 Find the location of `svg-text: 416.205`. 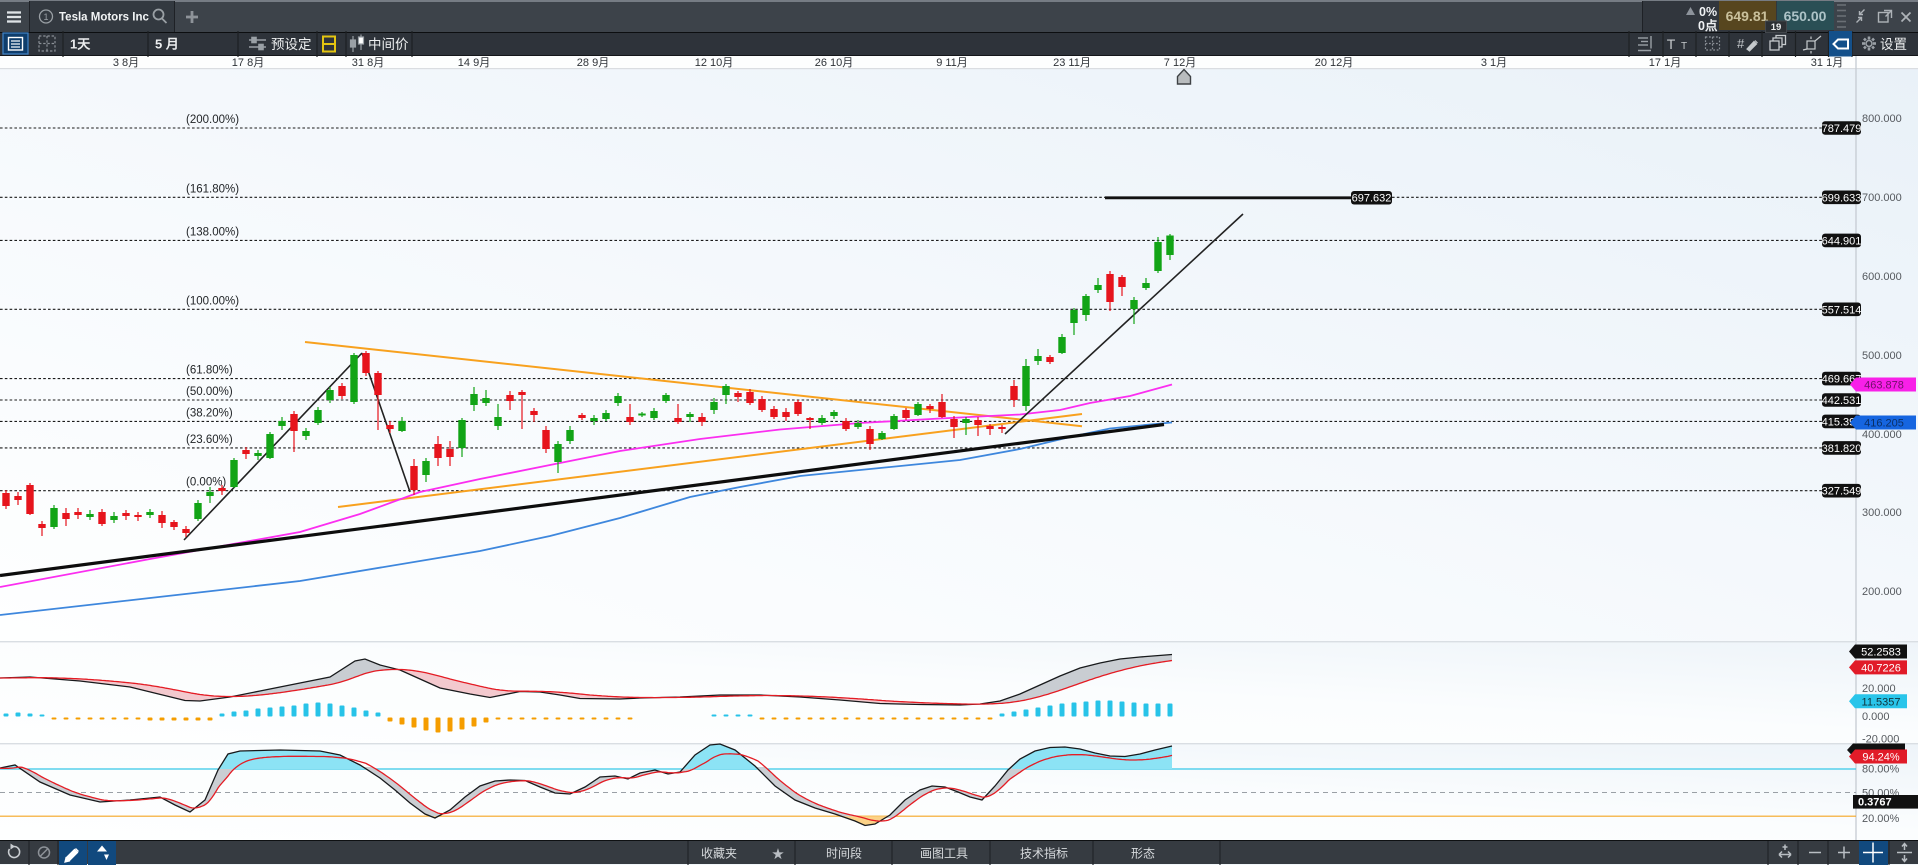

svg-text: 416.205 is located at coordinates (1884, 424).